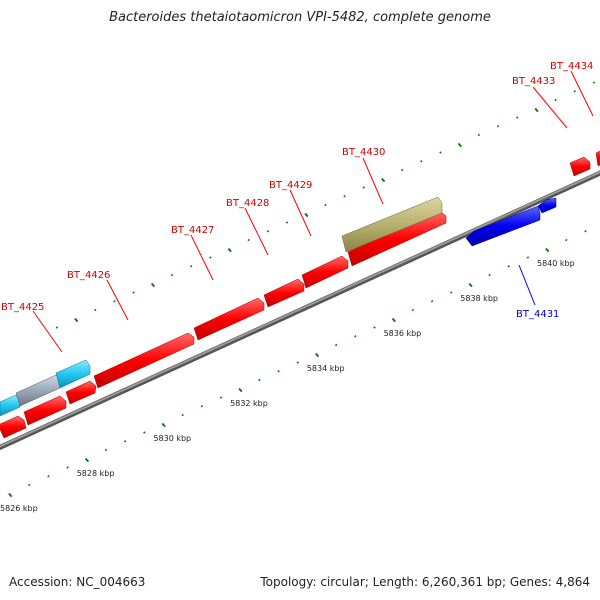  I want to click on scale-label: 5826 kbp, so click(19, 508).